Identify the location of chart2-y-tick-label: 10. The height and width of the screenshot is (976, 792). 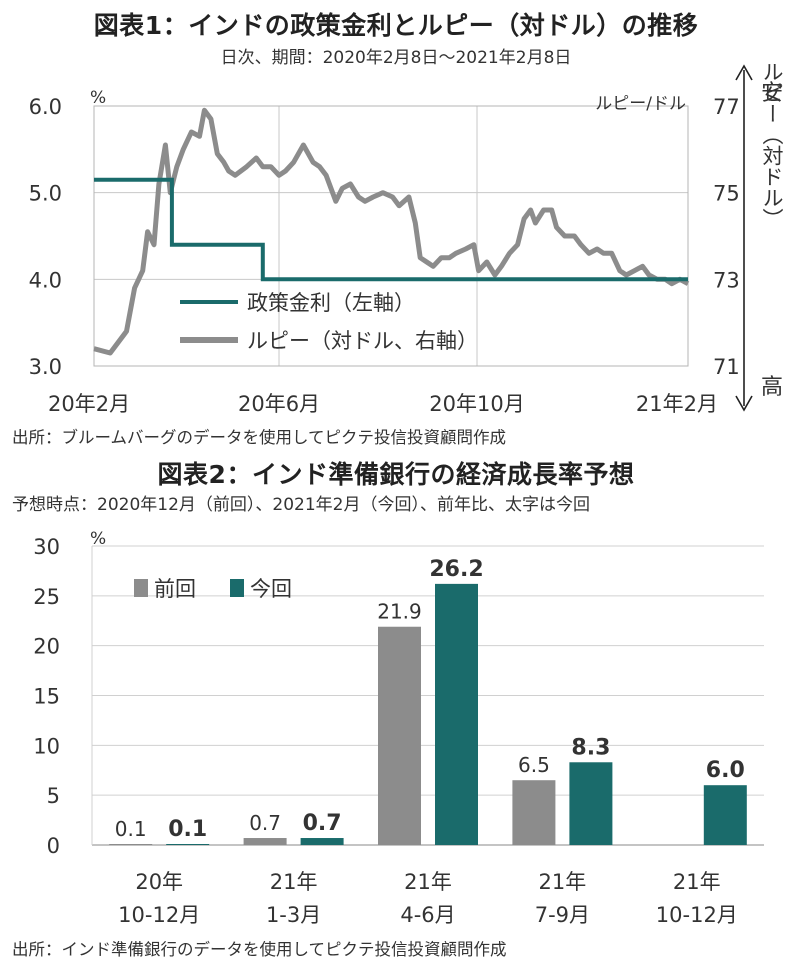
(46, 746).